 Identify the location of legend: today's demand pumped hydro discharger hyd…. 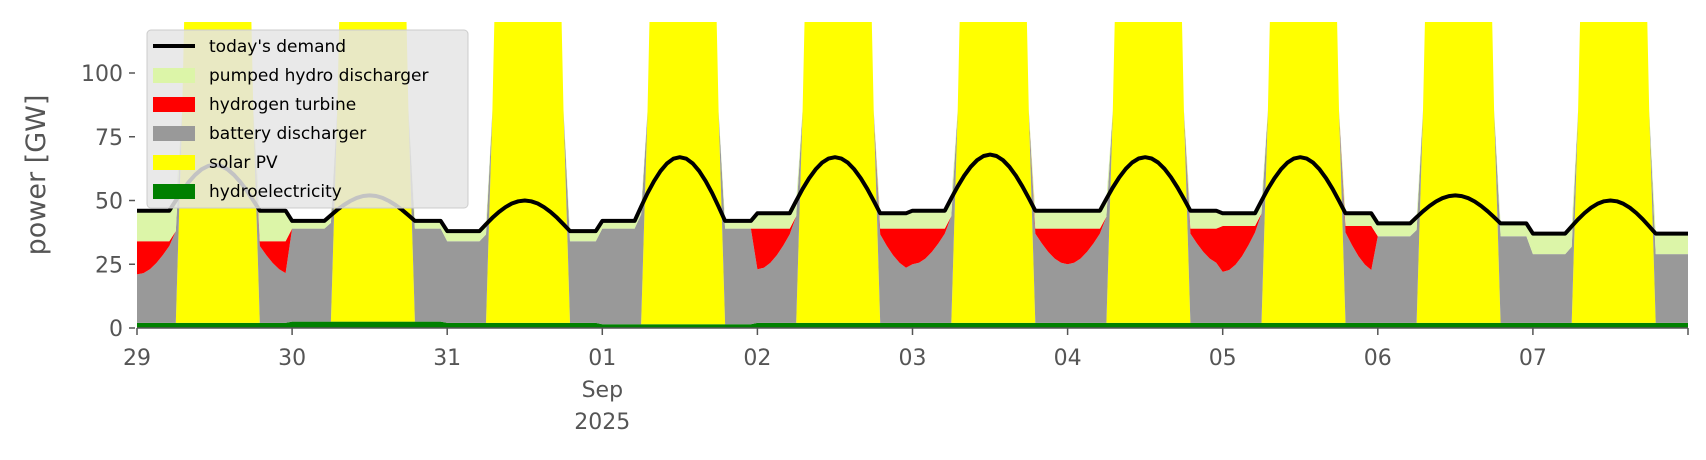
(307, 119).